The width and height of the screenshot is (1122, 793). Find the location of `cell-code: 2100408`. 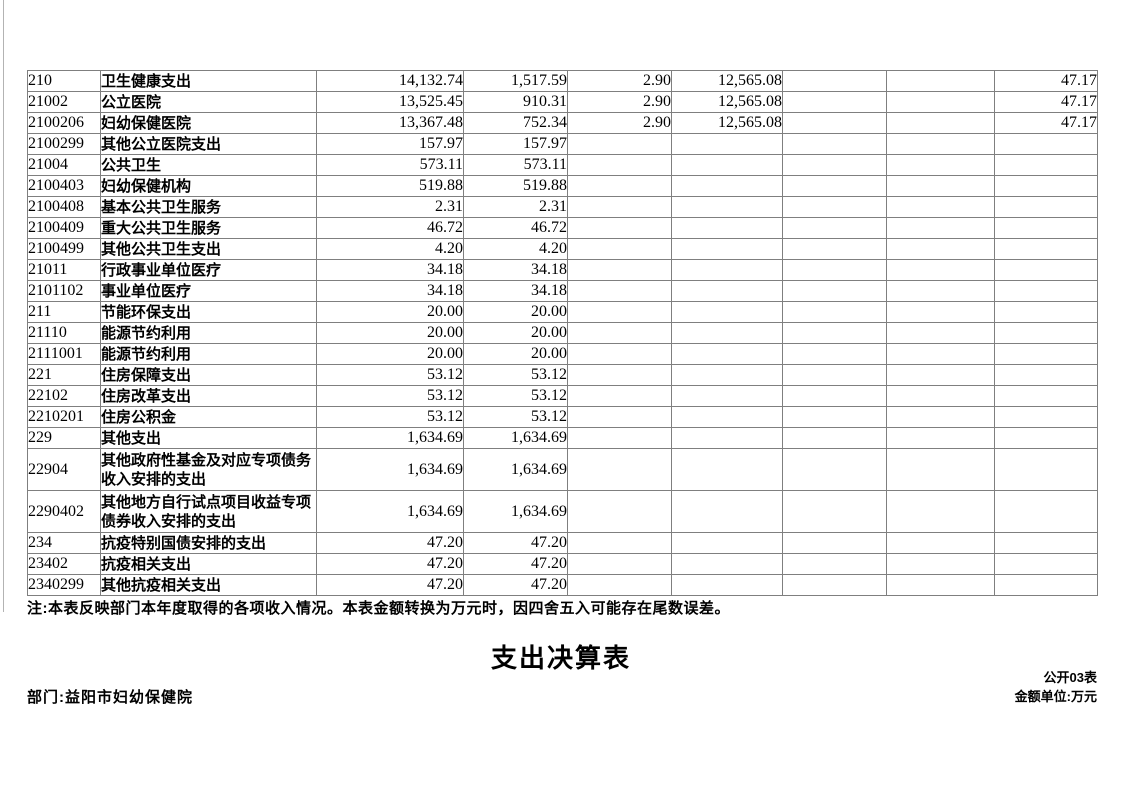

cell-code: 2100408 is located at coordinates (64, 207).